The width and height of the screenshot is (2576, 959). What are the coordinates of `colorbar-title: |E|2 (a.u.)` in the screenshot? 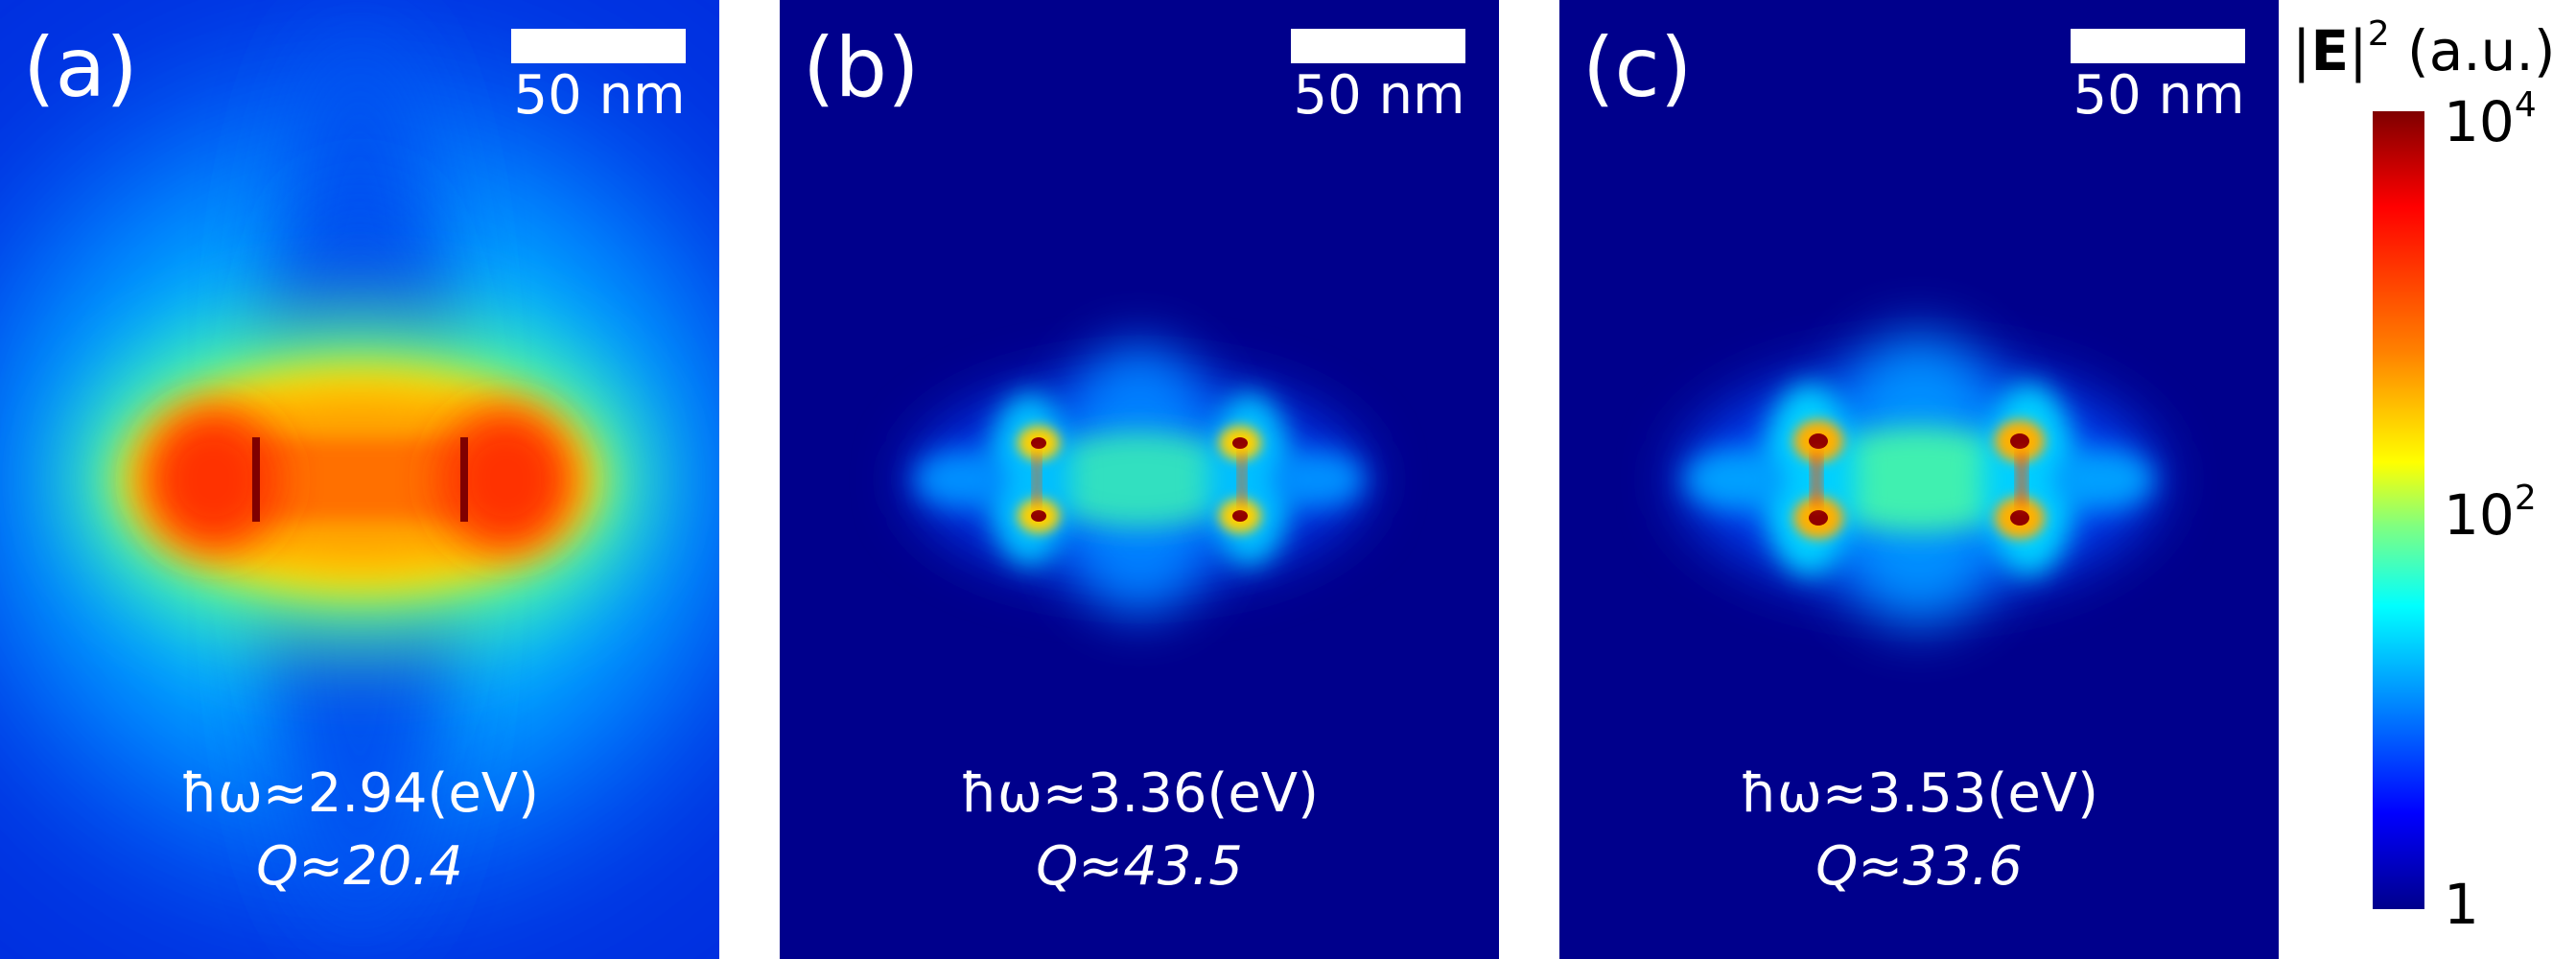 It's located at (2424, 47).